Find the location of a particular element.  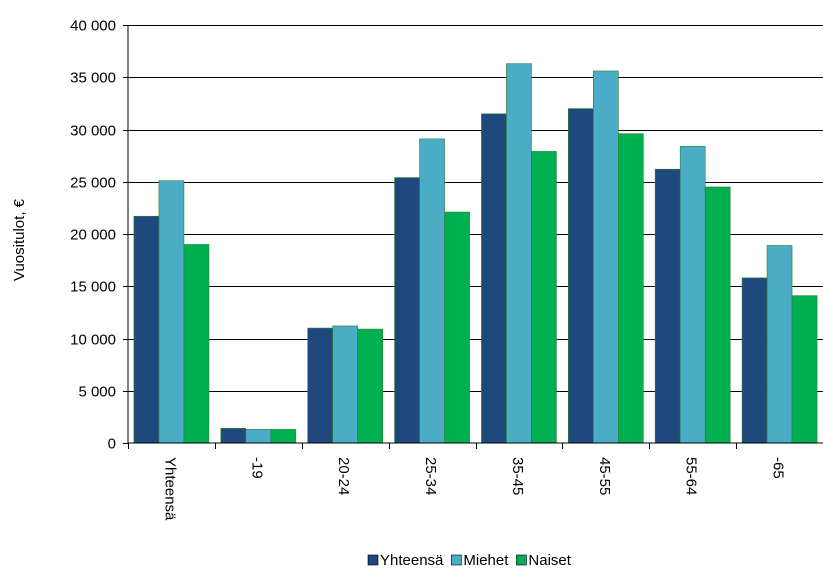

y-tick-label: 10 000 is located at coordinates (93, 340).